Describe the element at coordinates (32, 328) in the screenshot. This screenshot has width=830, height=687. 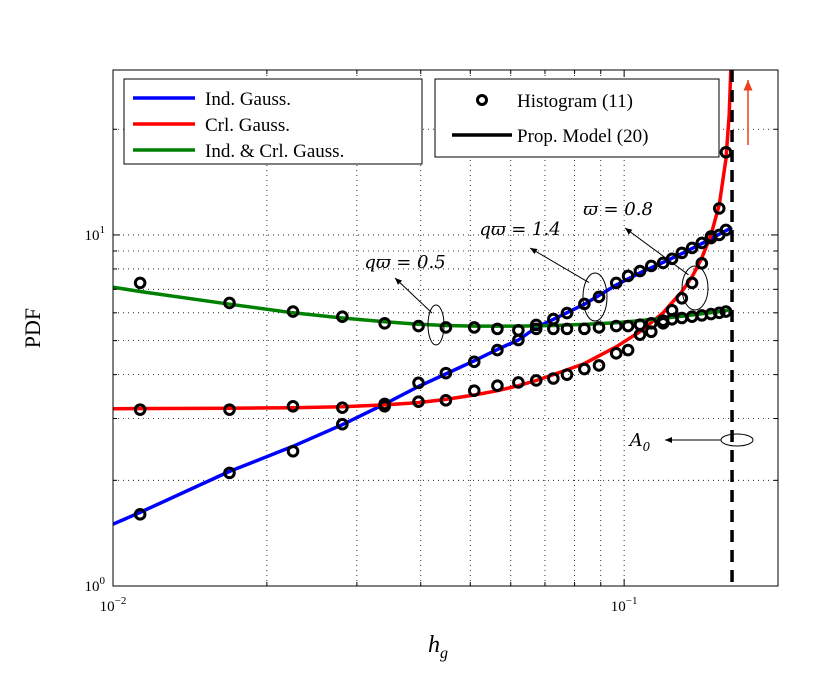
I see `y-axis-label: PDF` at that location.